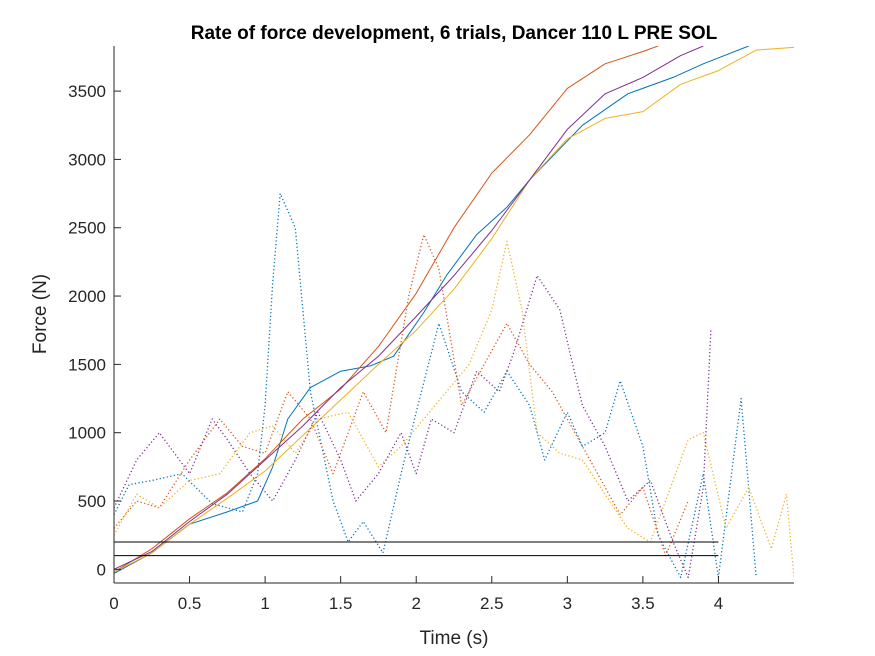  What do you see at coordinates (40, 314) in the screenshot?
I see `y-axis-label: Force (N)` at bounding box center [40, 314].